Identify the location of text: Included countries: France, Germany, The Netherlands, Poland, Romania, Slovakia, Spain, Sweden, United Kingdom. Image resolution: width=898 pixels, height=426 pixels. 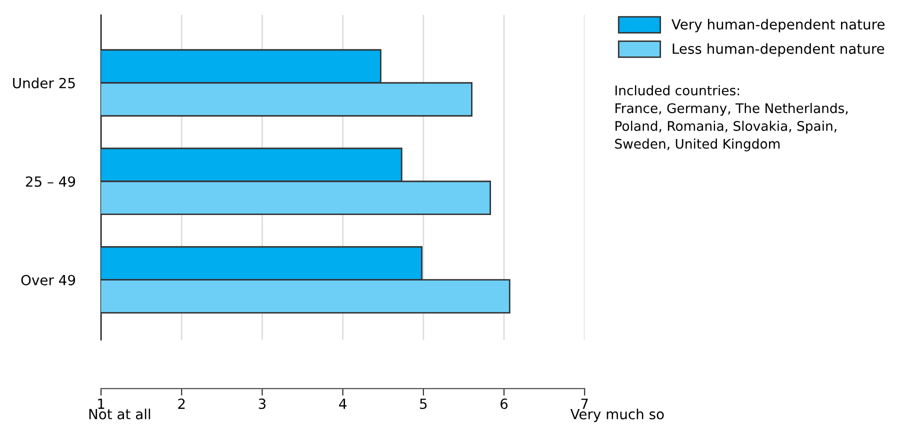
(731, 118).